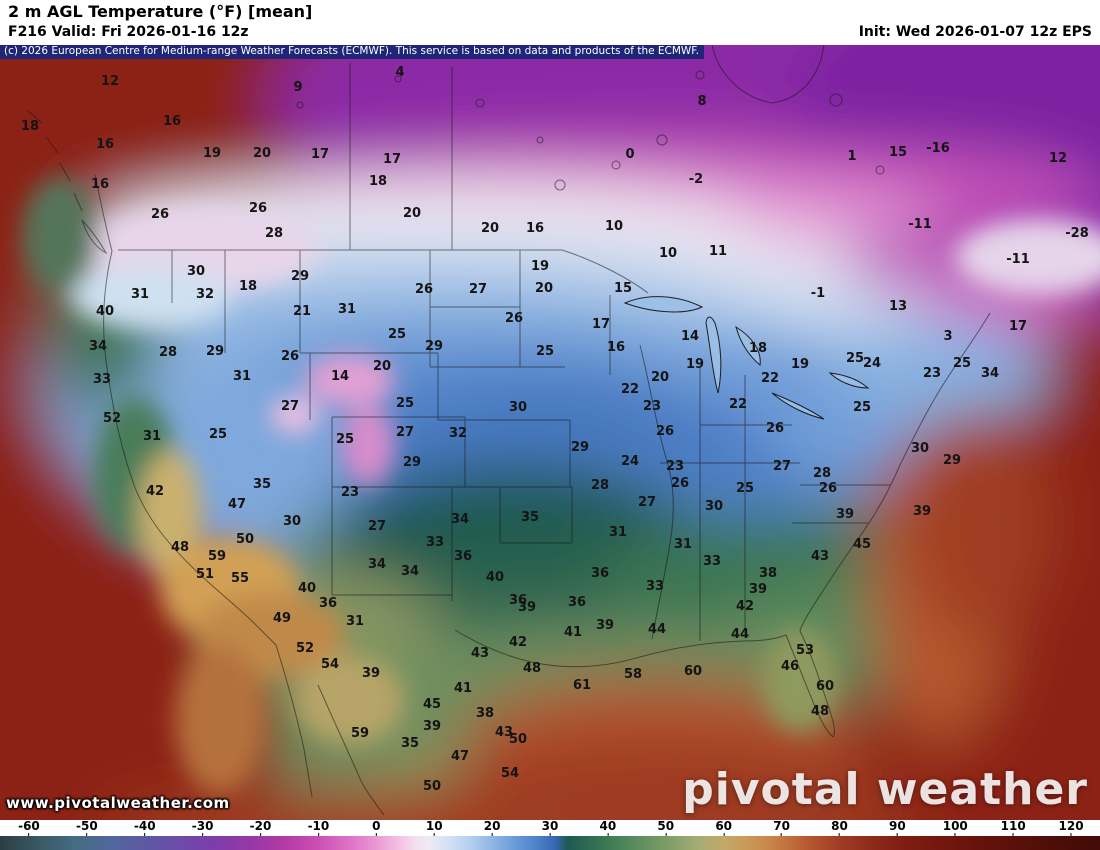  What do you see at coordinates (518, 642) in the screenshot?
I see `temp-value-label: 42` at bounding box center [518, 642].